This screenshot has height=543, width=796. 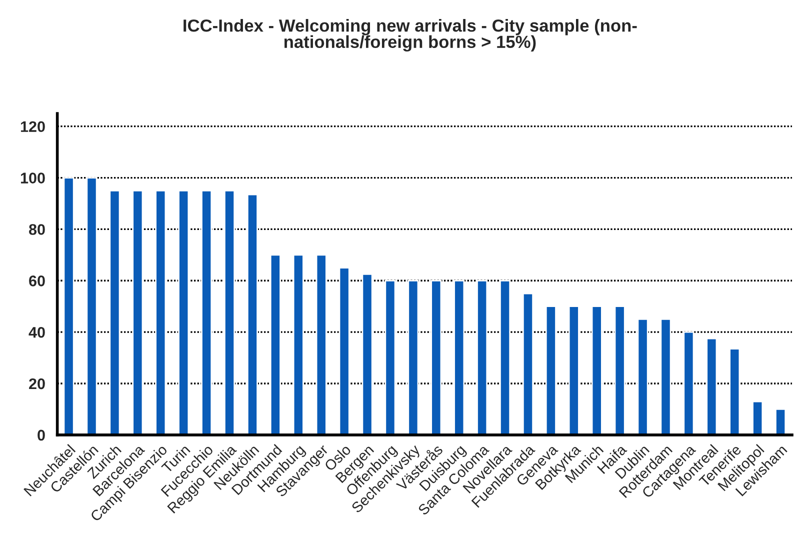 What do you see at coordinates (32, 126) in the screenshot?
I see `y-tick-label: 120` at bounding box center [32, 126].